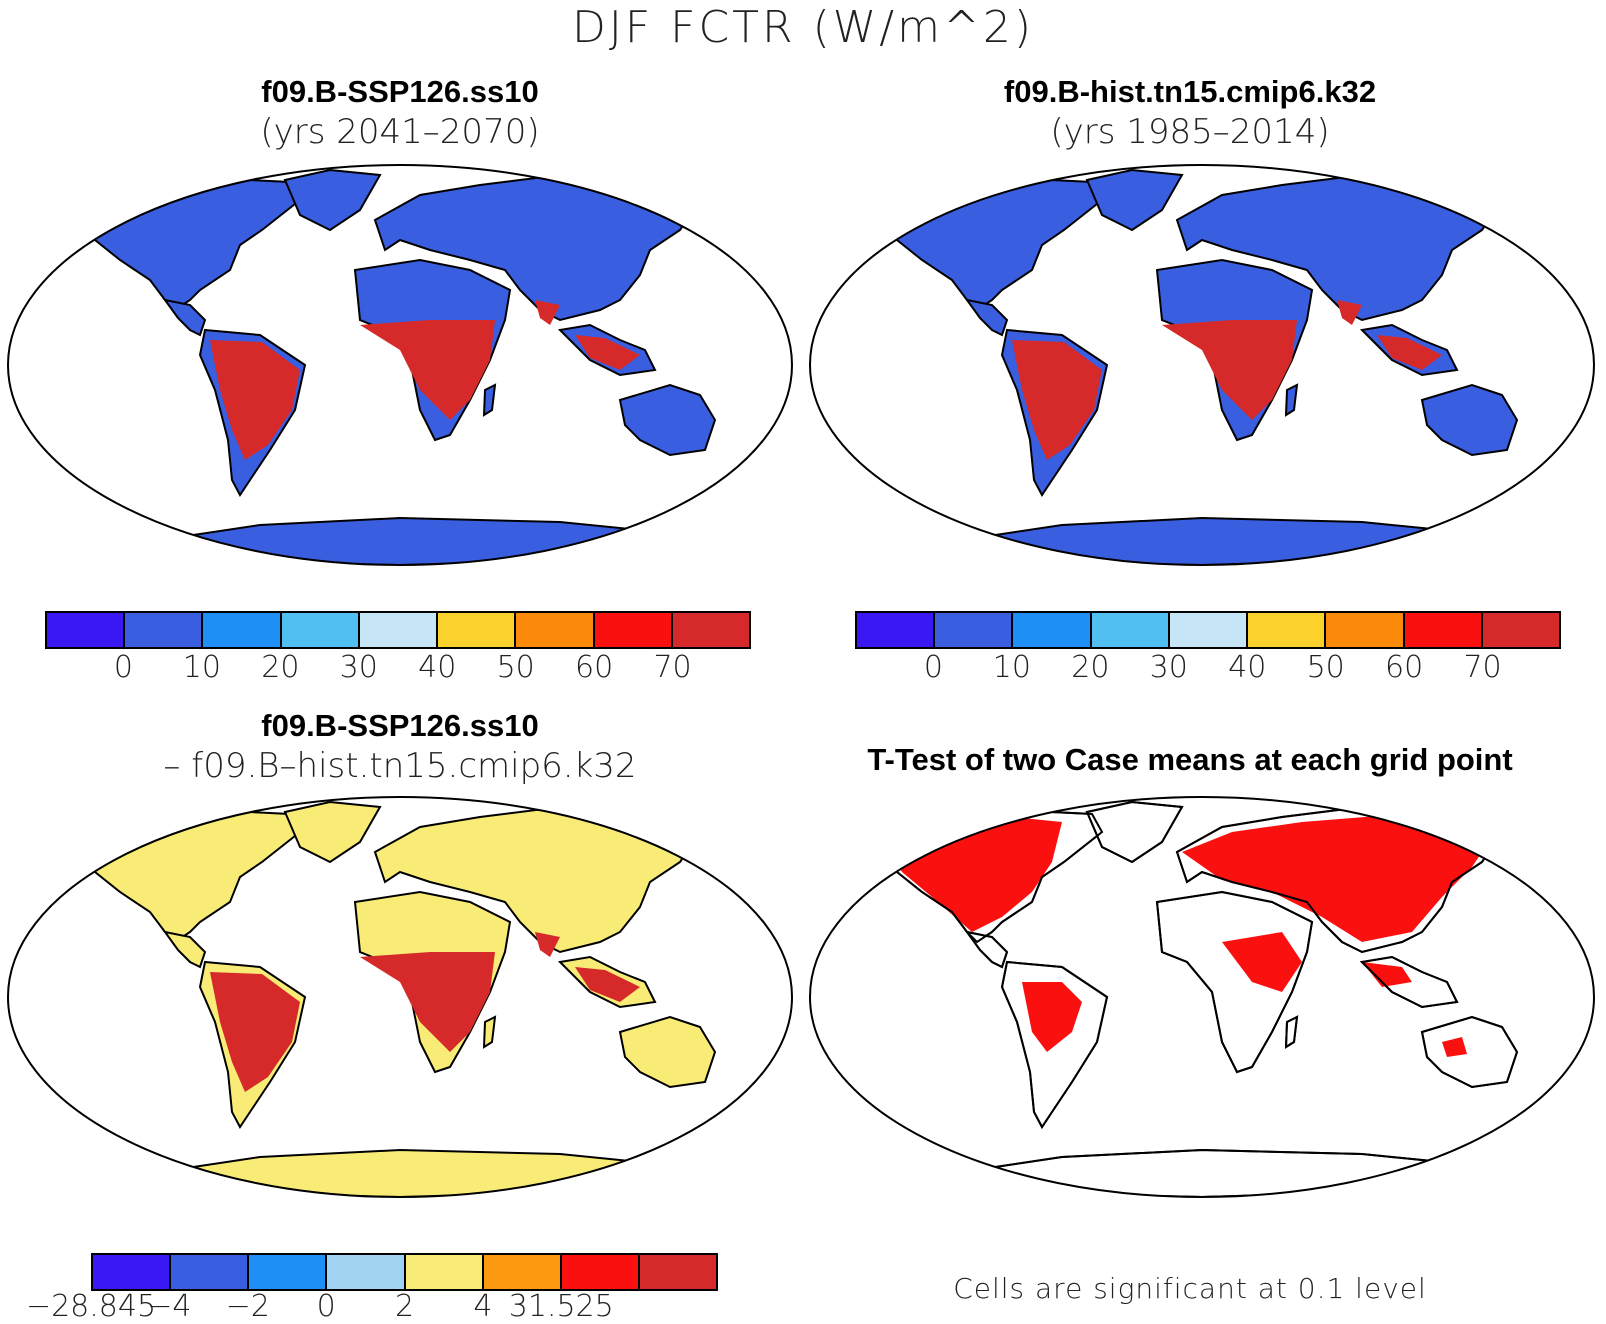  Describe the element at coordinates (1190, 1288) in the screenshot. I see `ttest-footnote: Cells are significant at 0.1 level` at that location.